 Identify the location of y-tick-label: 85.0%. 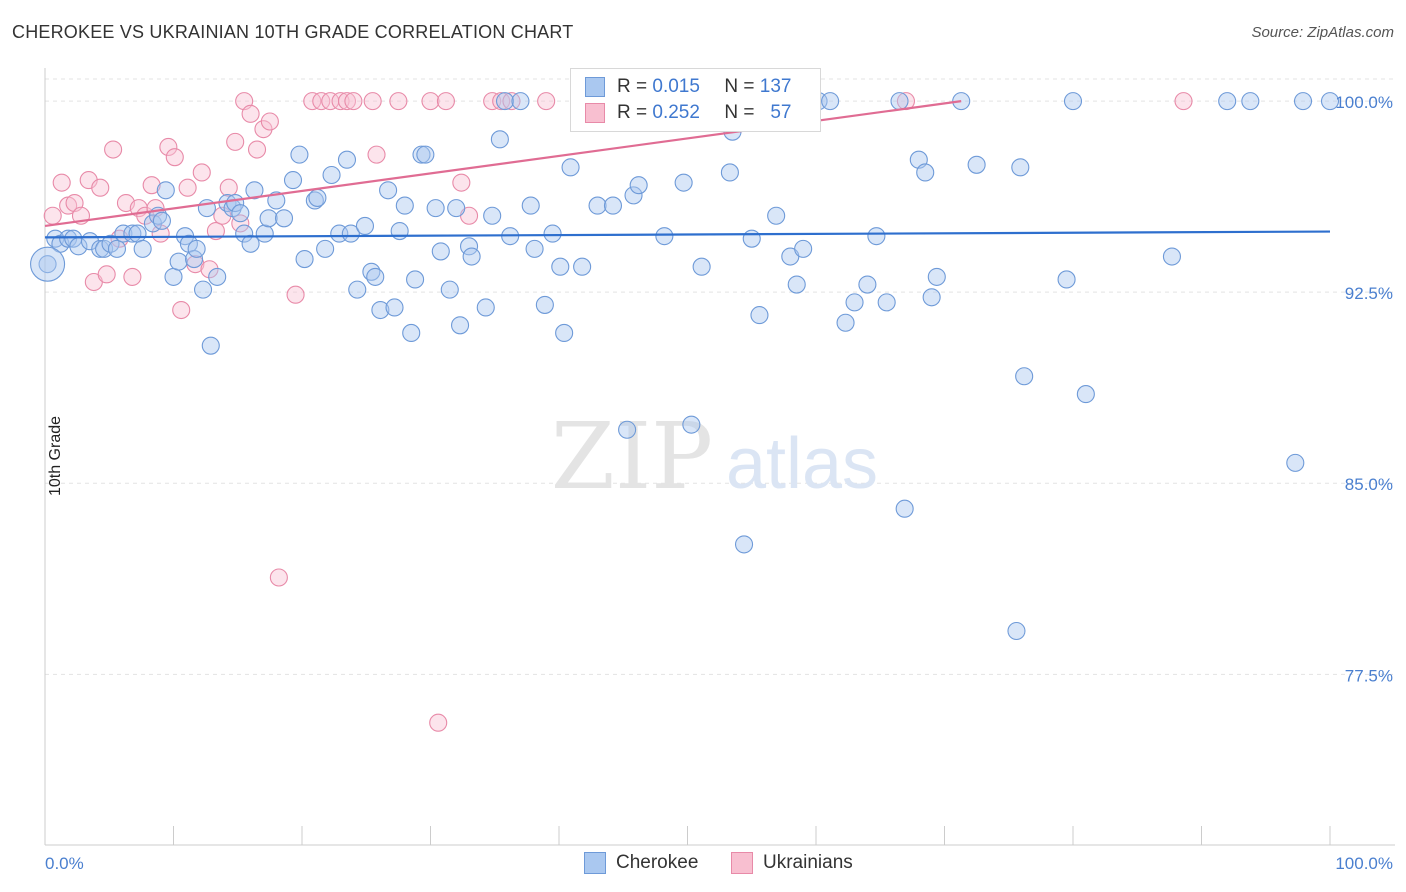
(1369, 484).